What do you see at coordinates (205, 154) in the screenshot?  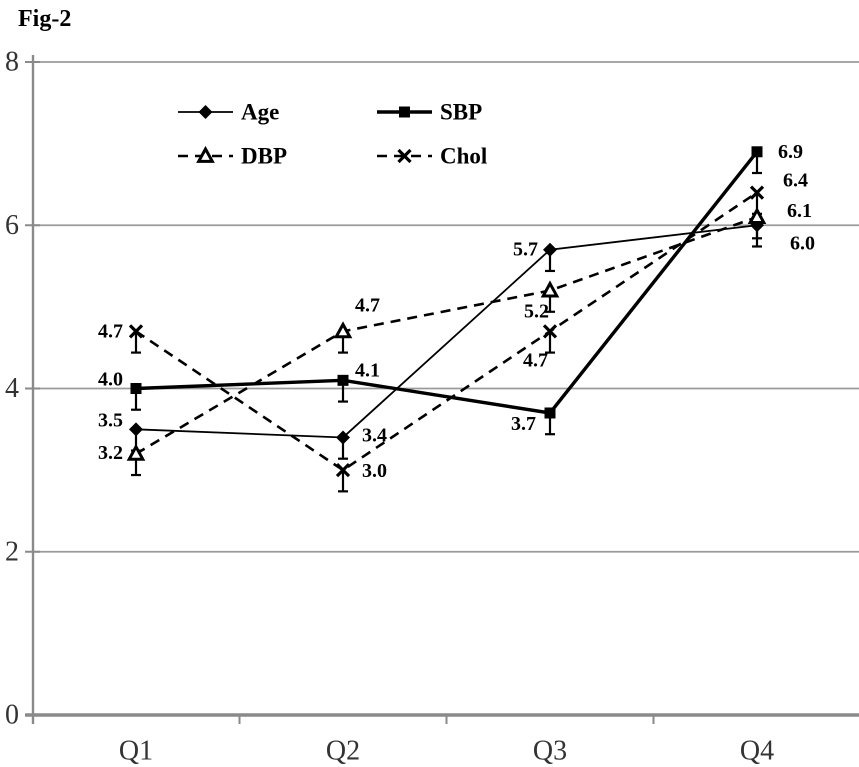 I see `legend-dbp-triangle-marker` at bounding box center [205, 154].